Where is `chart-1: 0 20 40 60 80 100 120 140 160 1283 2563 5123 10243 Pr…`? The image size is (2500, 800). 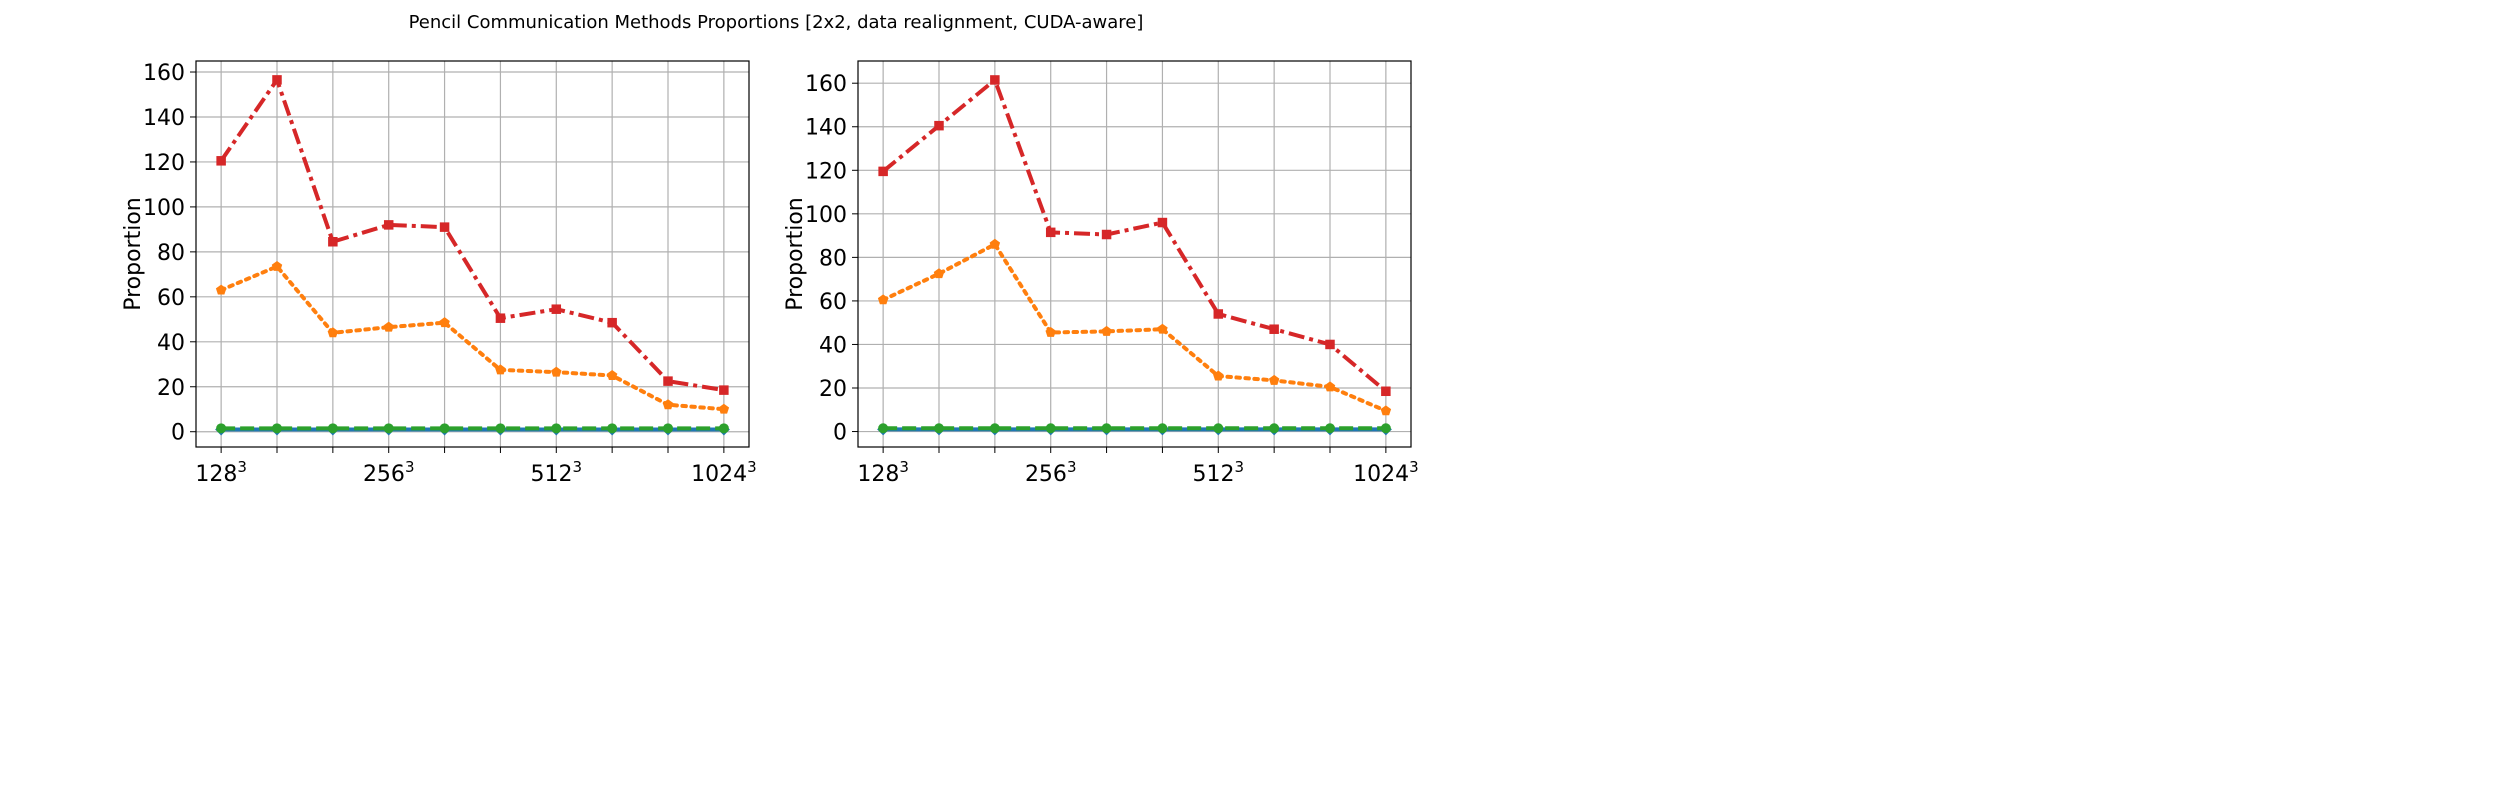 chart-1: 0 20 40 60 80 100 120 140 160 1283 2563 5123 10243 Pr… is located at coordinates (439, 273).